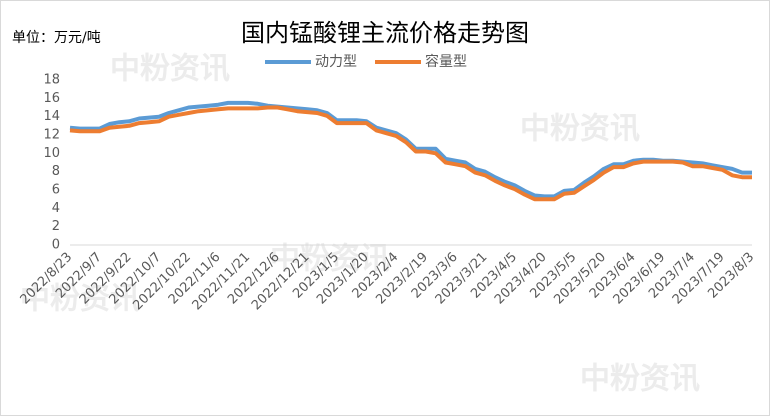  What do you see at coordinates (56, 226) in the screenshot?
I see `y-tick-label: 2` at bounding box center [56, 226].